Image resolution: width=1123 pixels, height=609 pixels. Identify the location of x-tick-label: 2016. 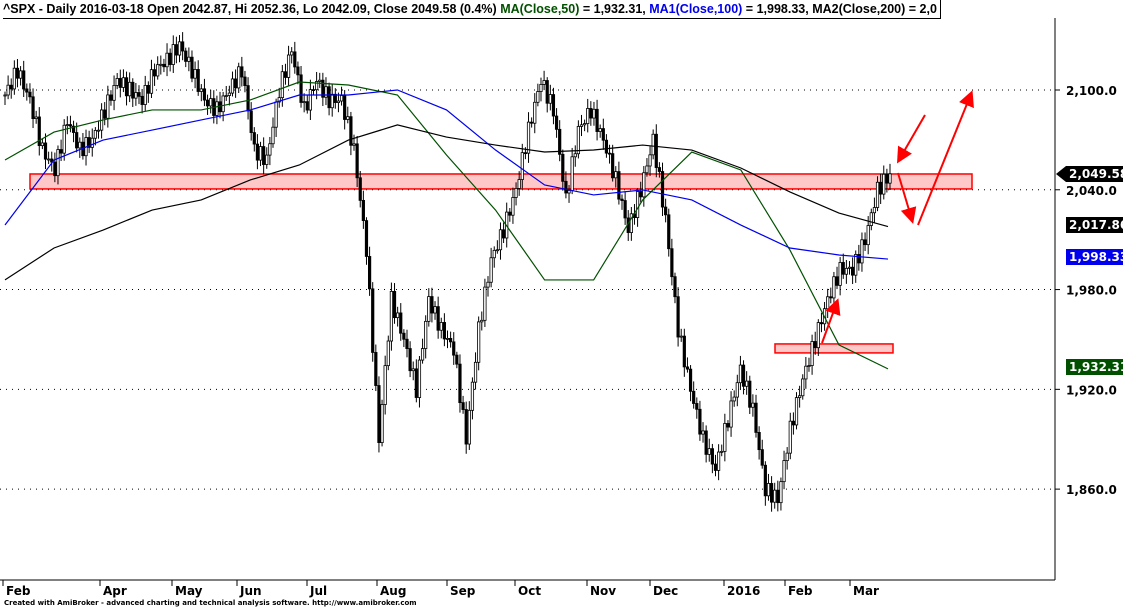
(743, 591).